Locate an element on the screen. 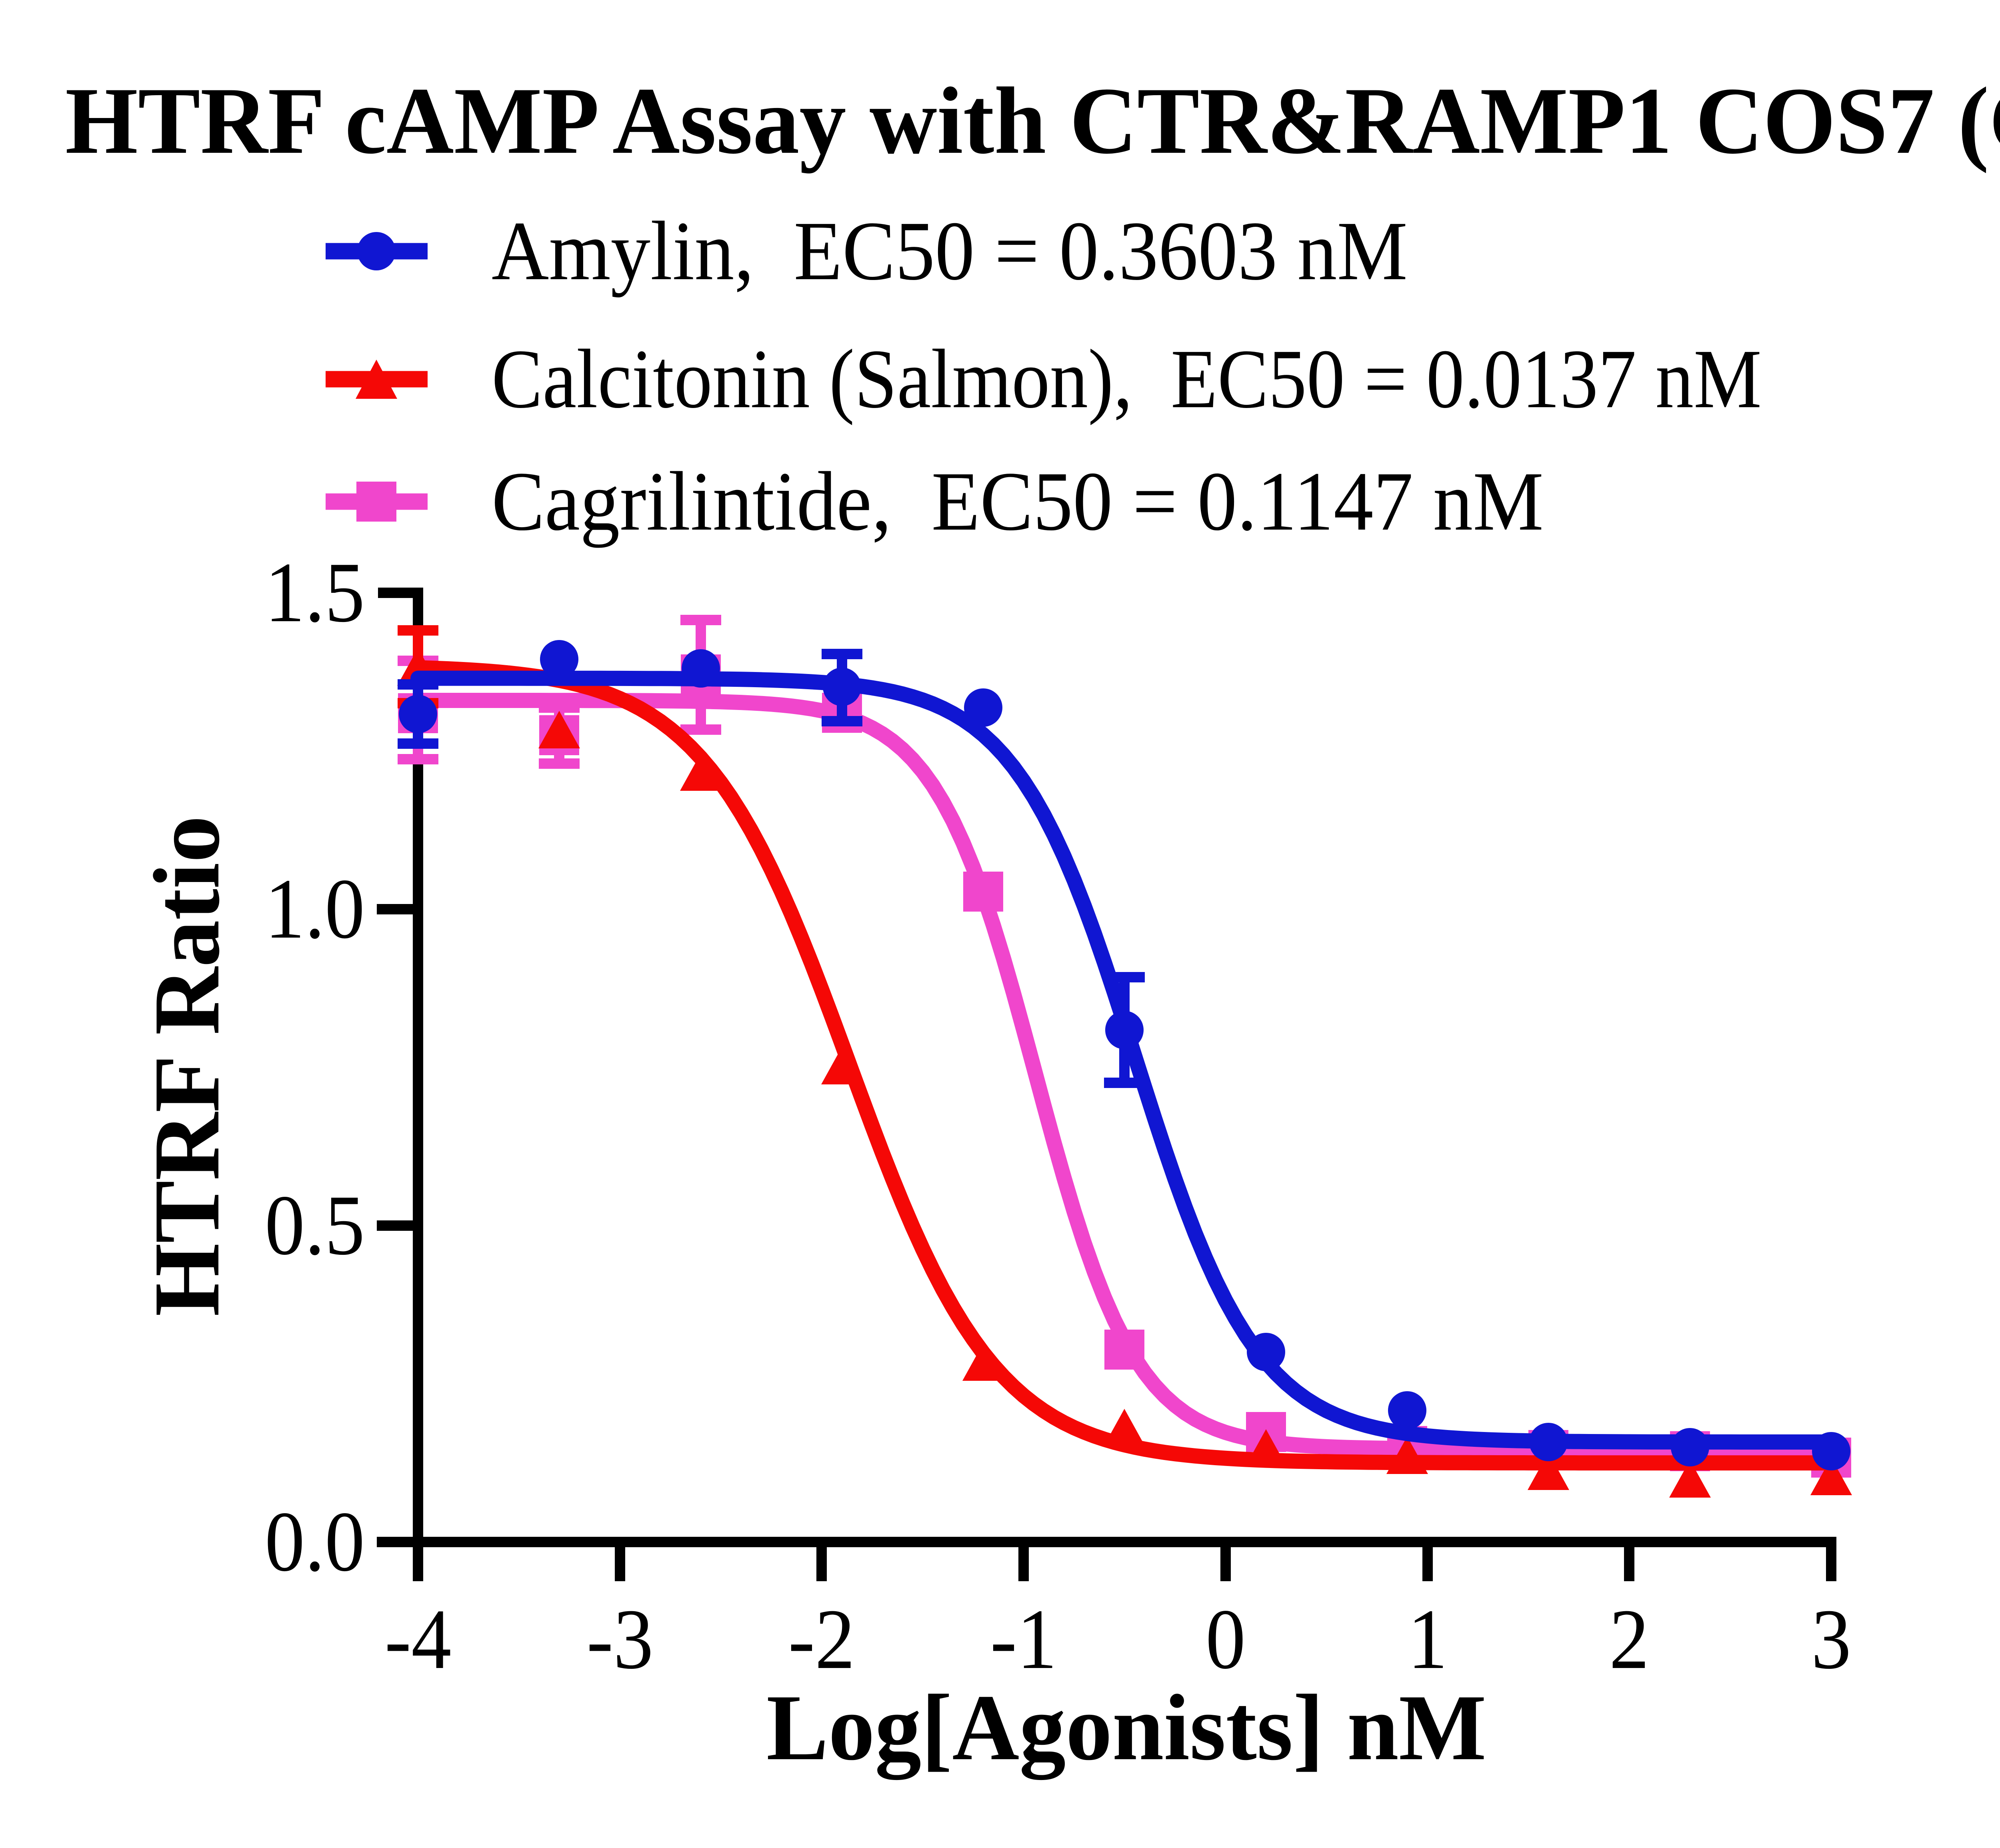 The height and width of the screenshot is (1848, 2000). svg-text: 1 is located at coordinates (1428, 1639).